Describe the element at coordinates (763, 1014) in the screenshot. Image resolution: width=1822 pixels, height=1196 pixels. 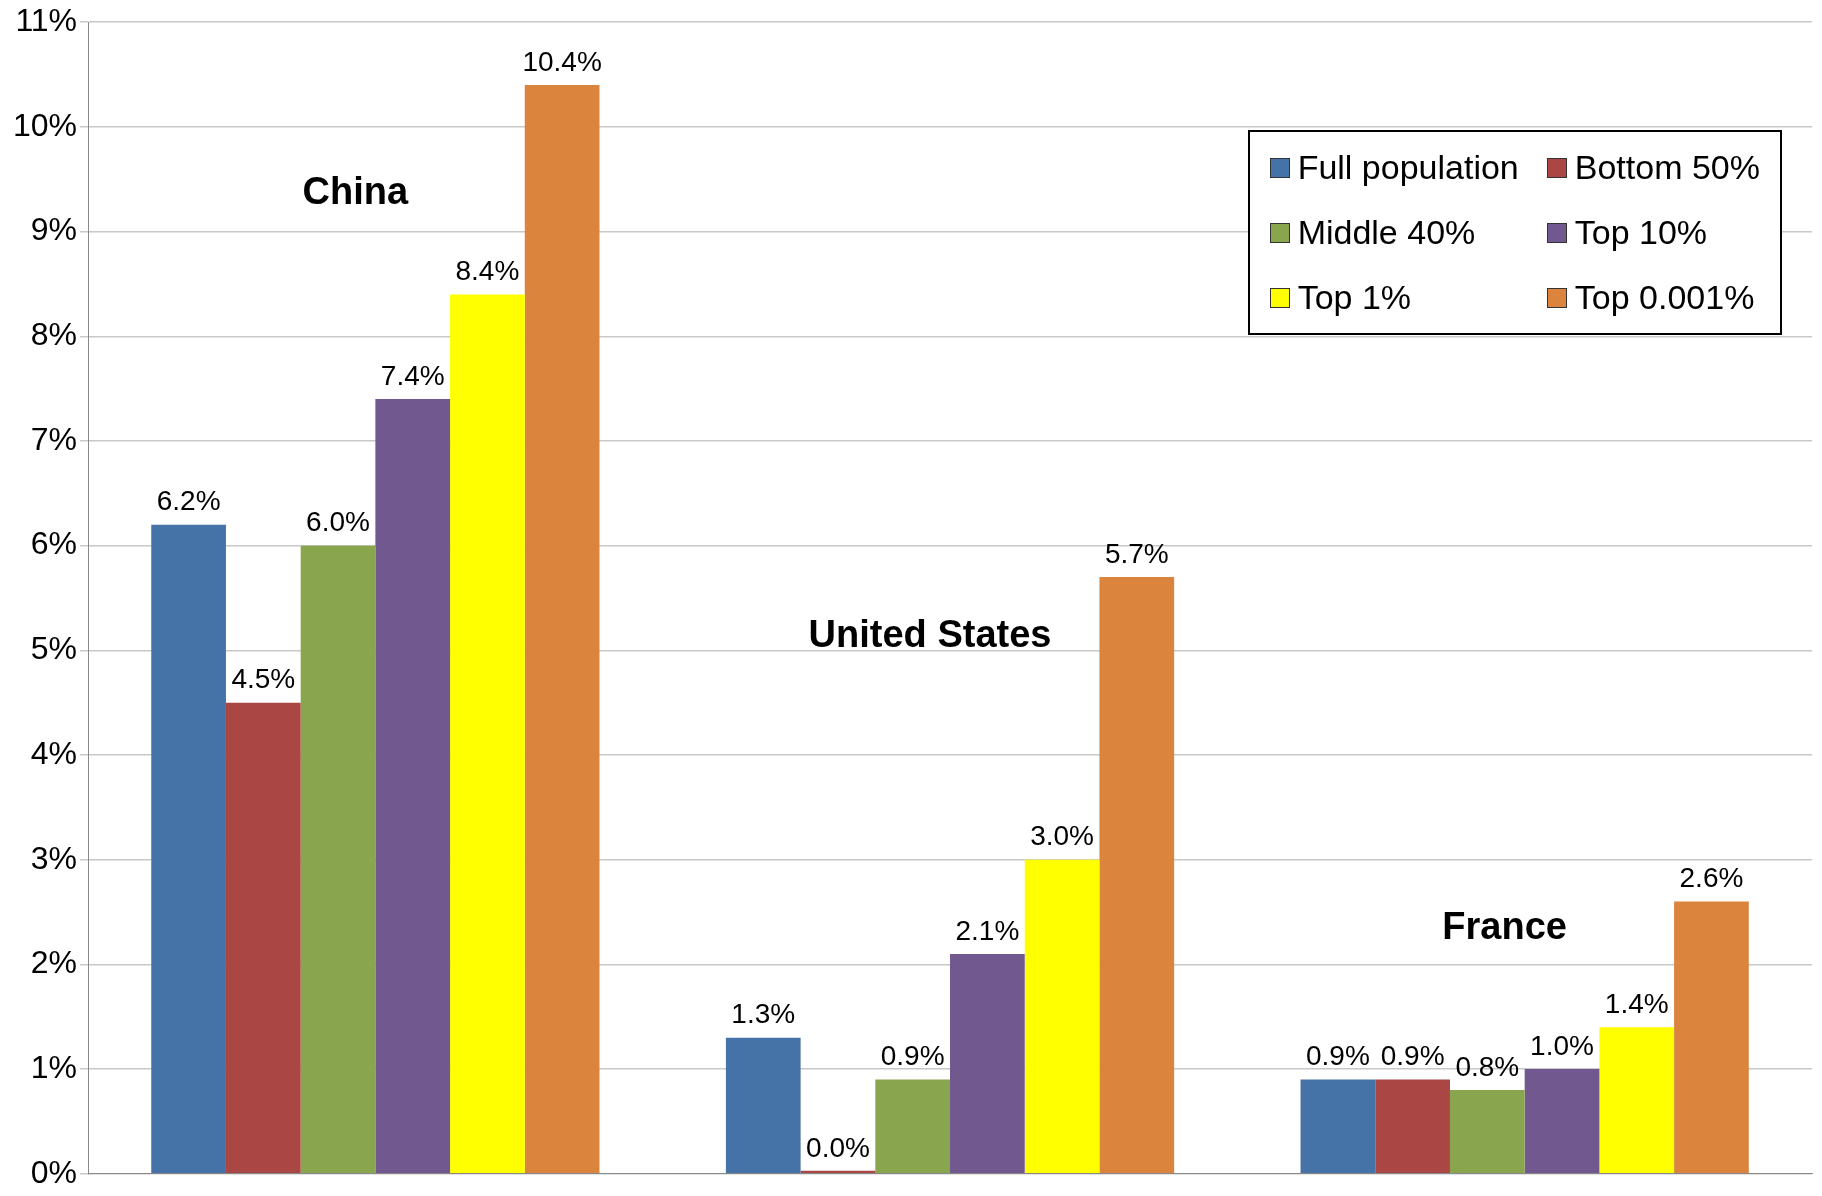
I see `data-label: 1.3%` at that location.